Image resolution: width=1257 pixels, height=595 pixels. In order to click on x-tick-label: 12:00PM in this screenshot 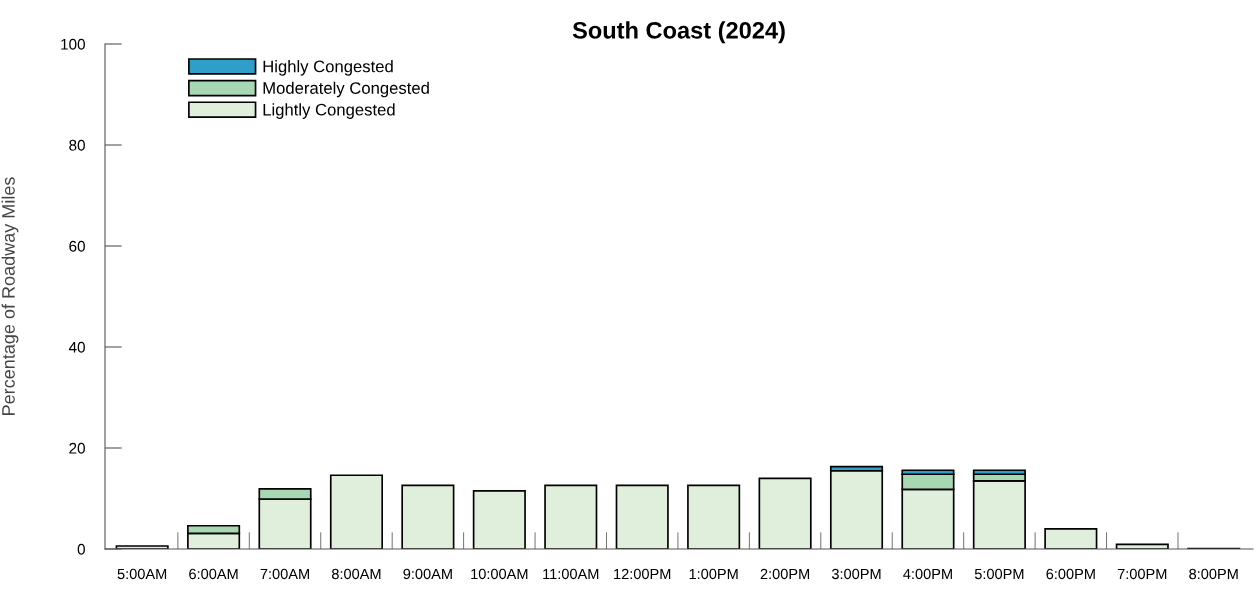, I will do `click(642, 574)`.